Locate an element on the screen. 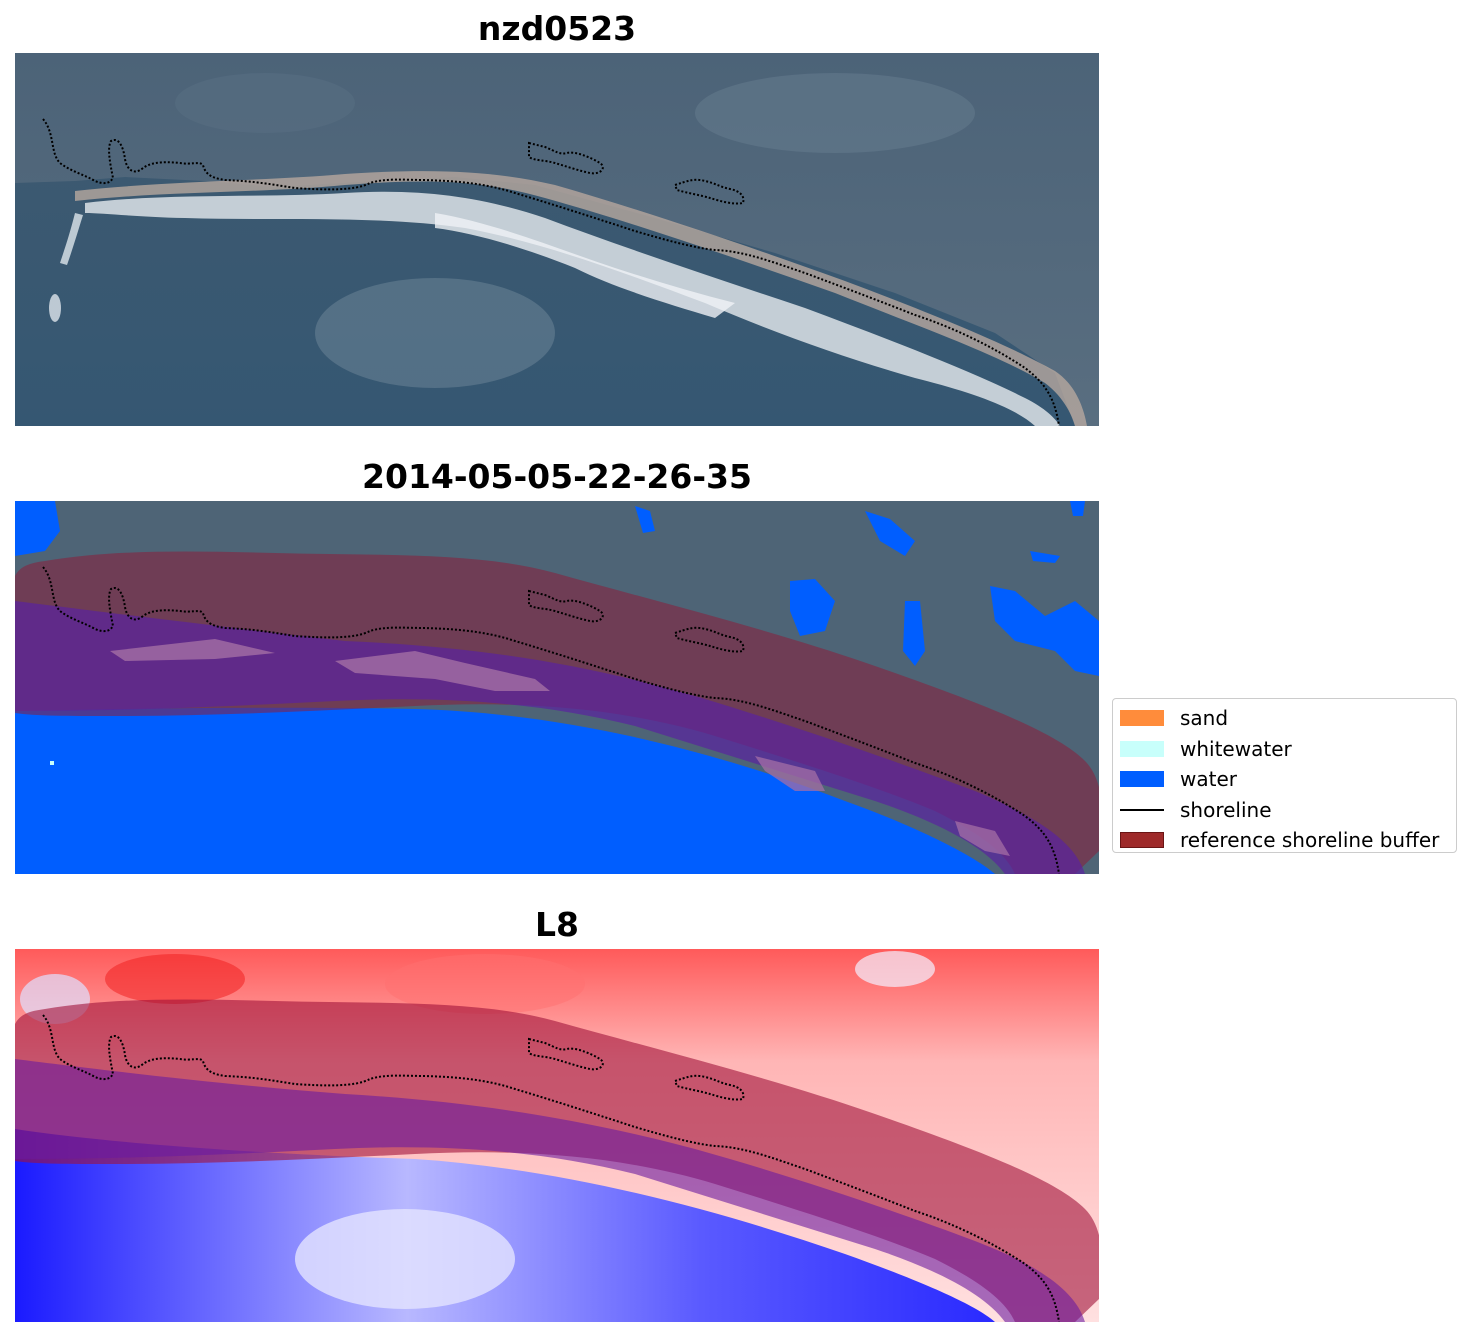  beach-strip is located at coordinates (581, 298).